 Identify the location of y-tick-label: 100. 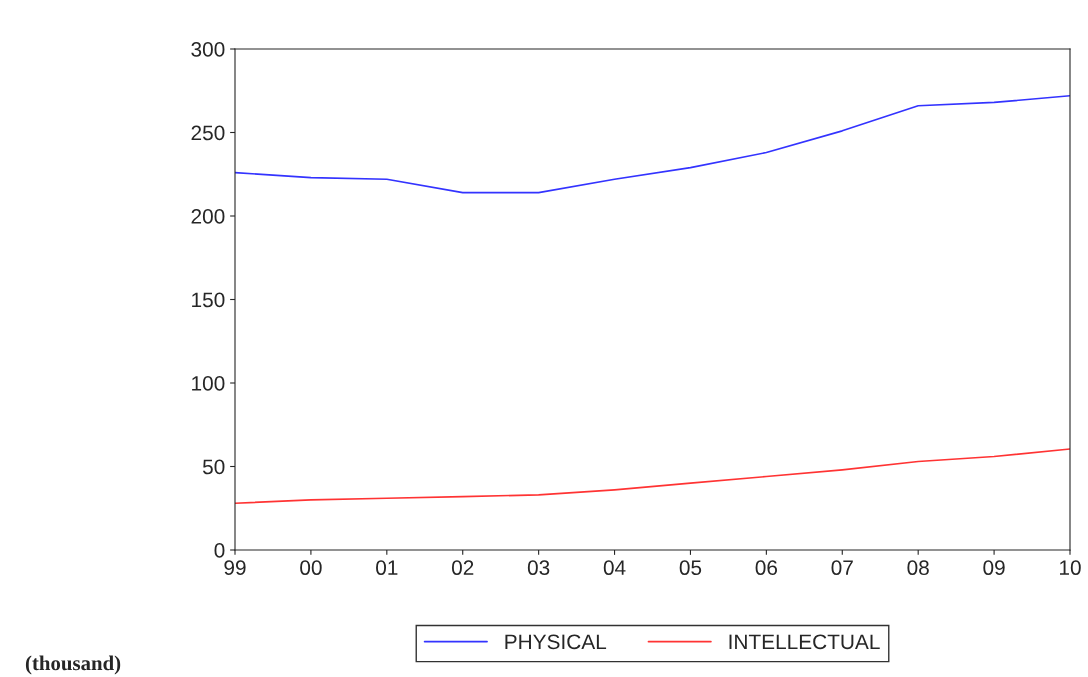
(208, 383).